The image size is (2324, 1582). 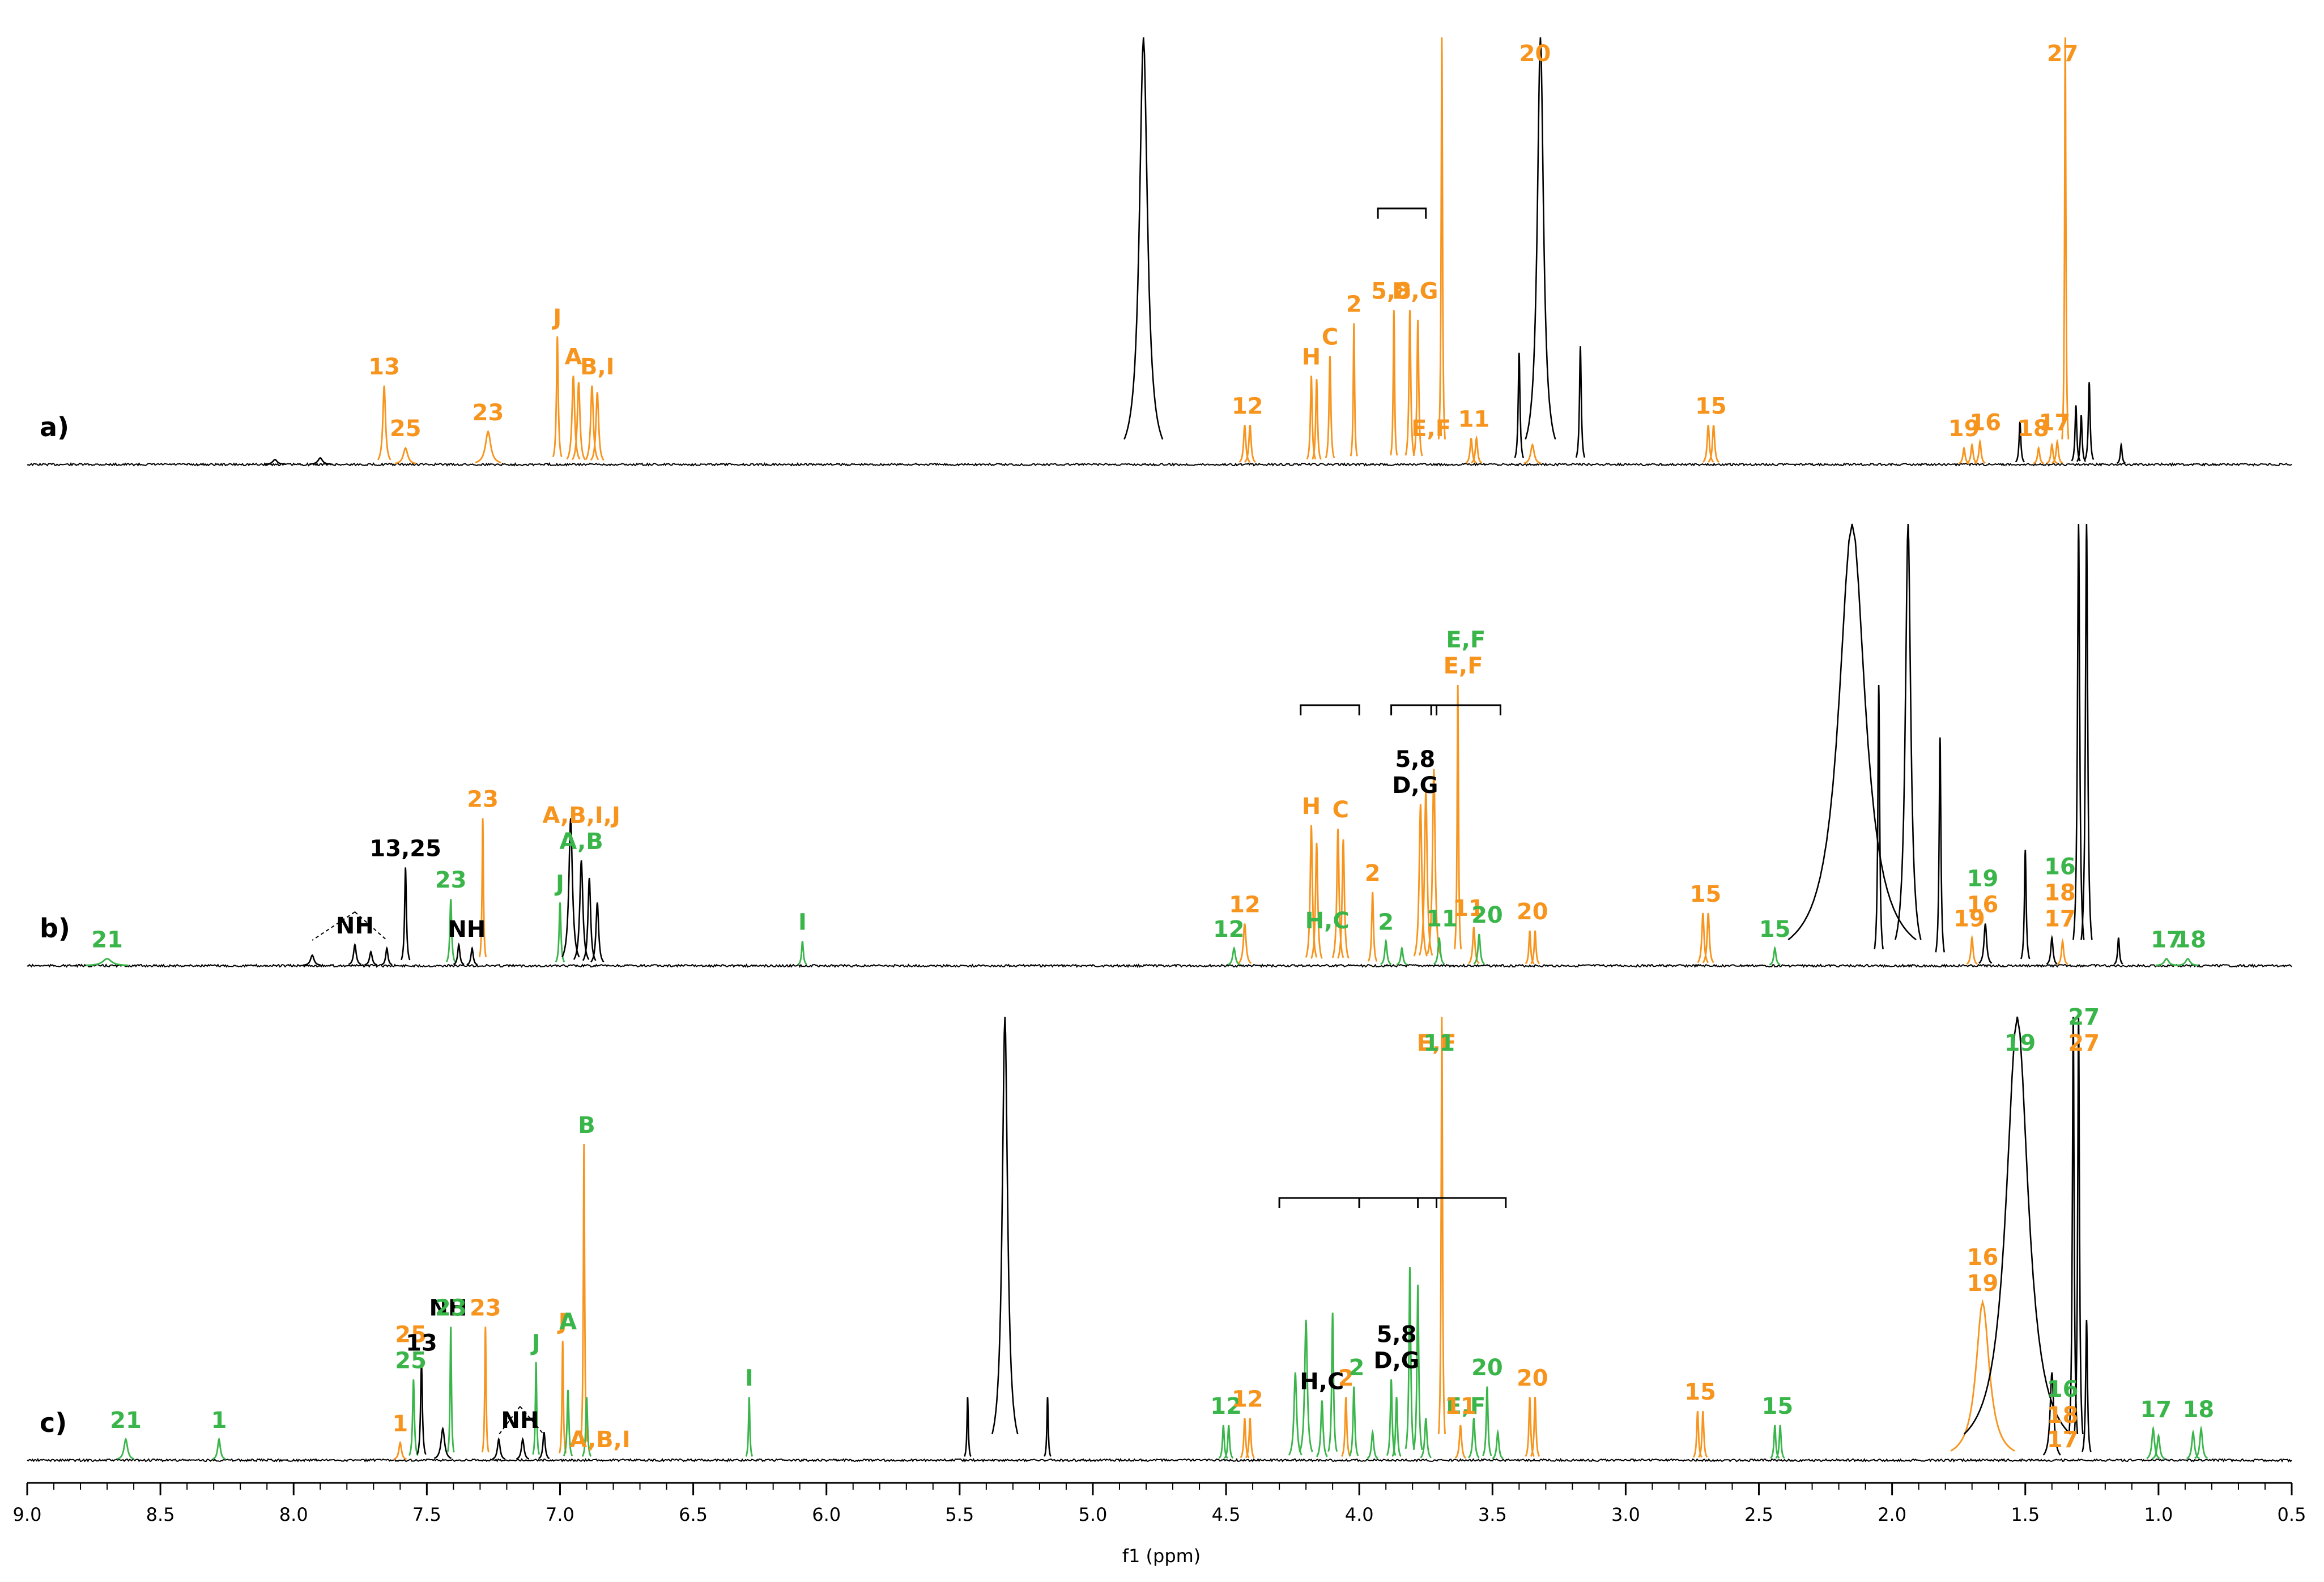 I want to click on peak-label: 15, so click(x=1778, y=1406).